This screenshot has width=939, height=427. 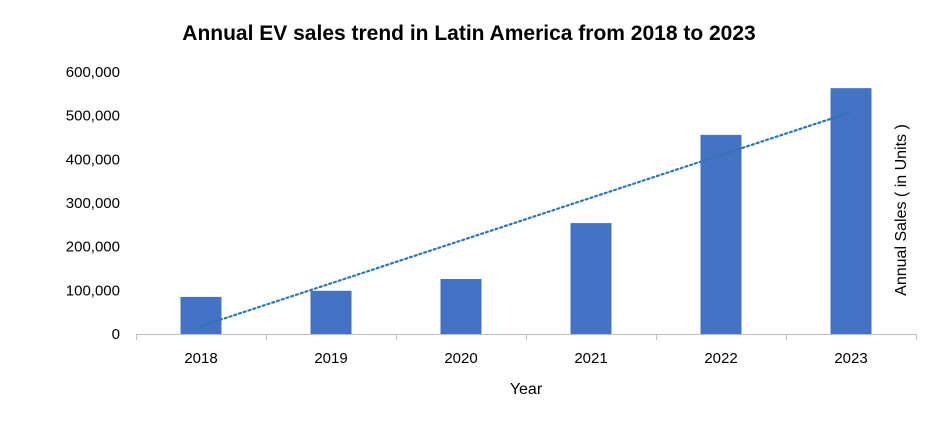 What do you see at coordinates (93, 159) in the screenshot?
I see `y-tick-label: 400,000` at bounding box center [93, 159].